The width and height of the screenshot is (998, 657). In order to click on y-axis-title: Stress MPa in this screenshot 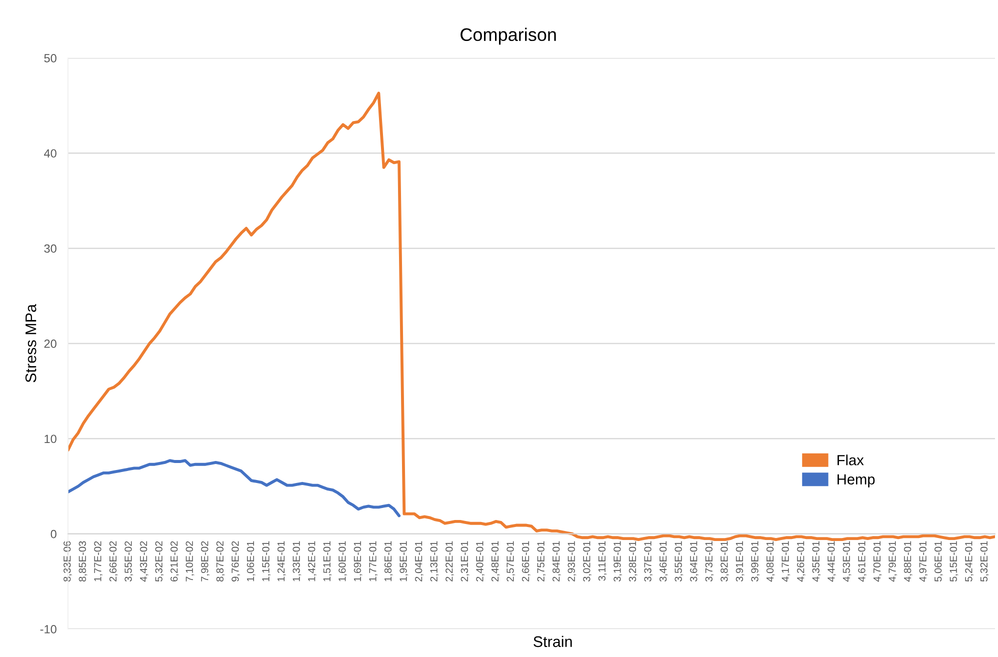, I will do `click(30, 343)`.